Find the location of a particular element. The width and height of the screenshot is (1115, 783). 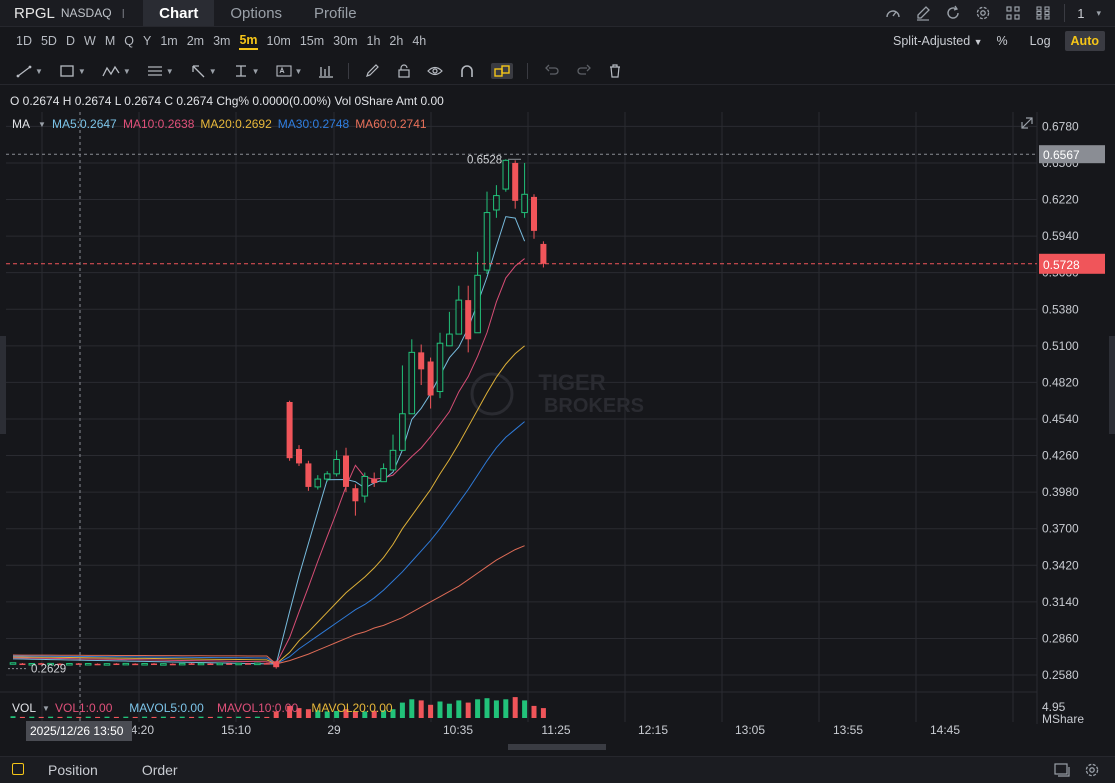

period-y: Y is located at coordinates (147, 41).